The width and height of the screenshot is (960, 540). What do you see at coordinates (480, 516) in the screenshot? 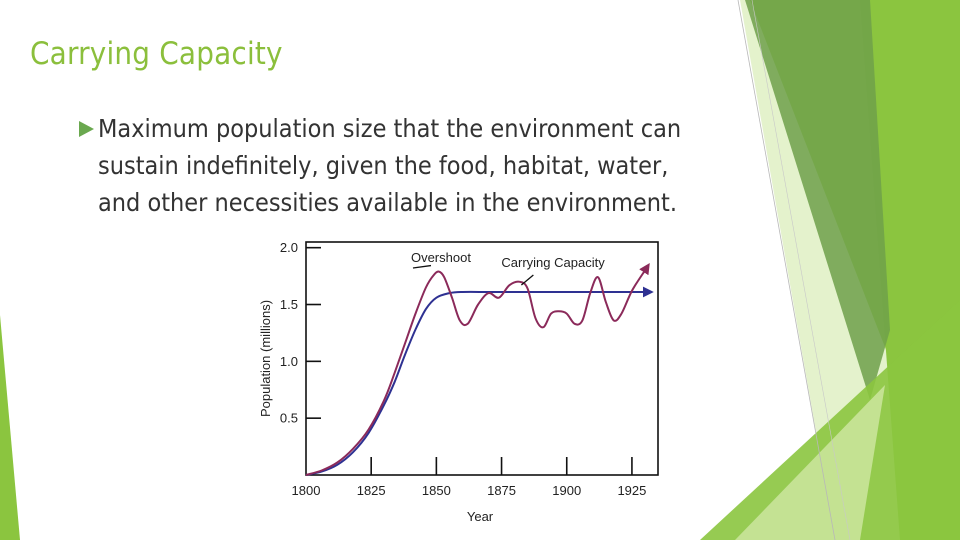
I see `x-axis-label: Year` at bounding box center [480, 516].